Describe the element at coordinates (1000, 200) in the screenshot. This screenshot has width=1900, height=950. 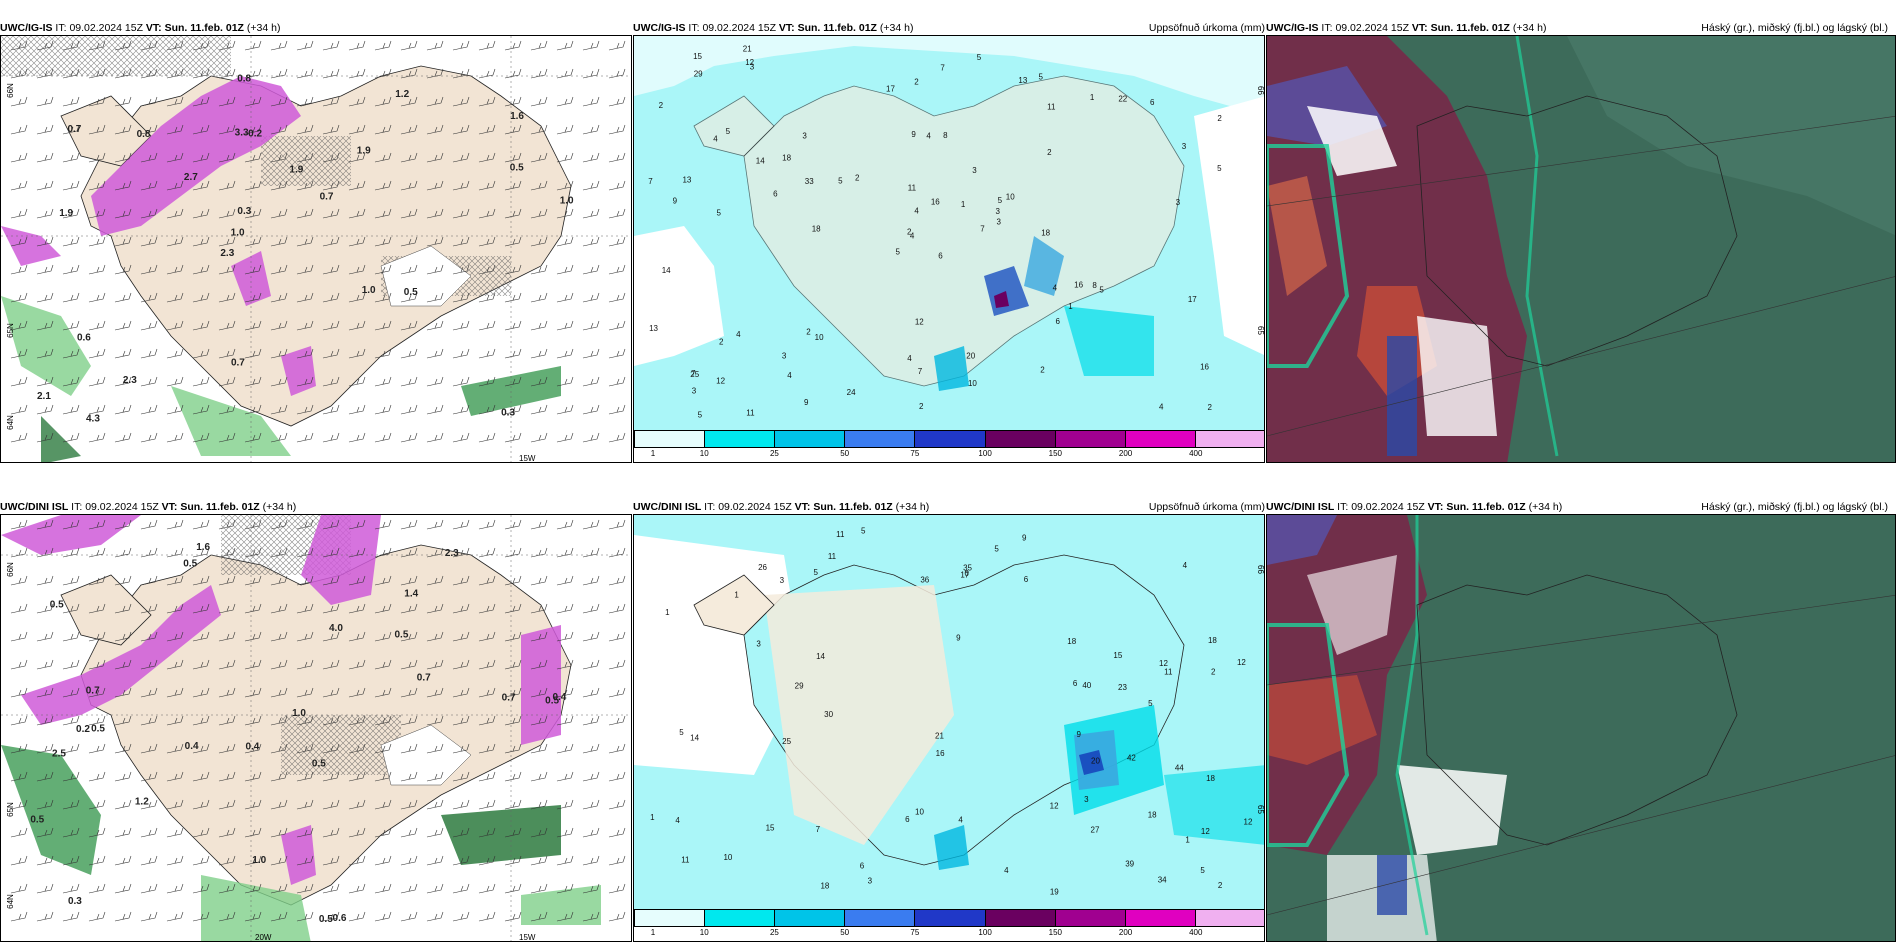
I see `precip-value: 5` at that location.